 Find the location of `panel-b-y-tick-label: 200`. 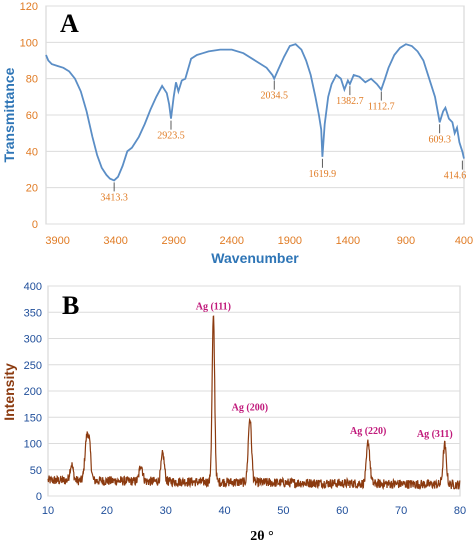

panel-b-y-tick-label: 200 is located at coordinates (33, 392).